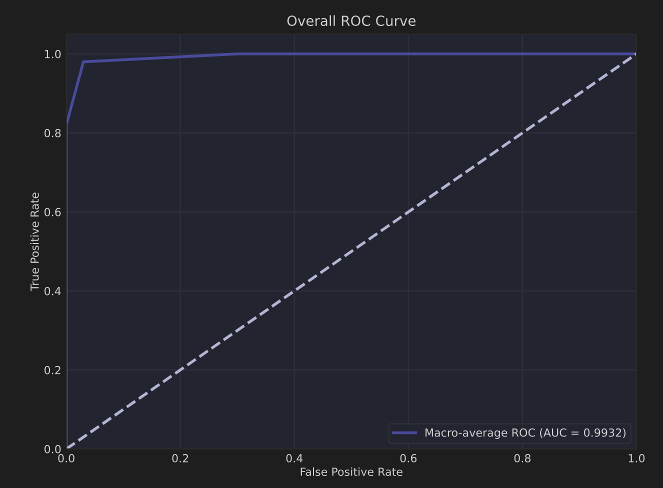 The image size is (663, 488). Describe the element at coordinates (180, 458) in the screenshot. I see `x-tick-label: 0.2` at that location.